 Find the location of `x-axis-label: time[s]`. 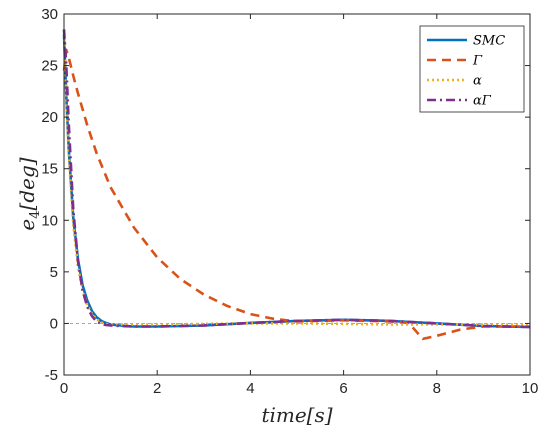

x-axis-label: time[s] is located at coordinates (296, 415).